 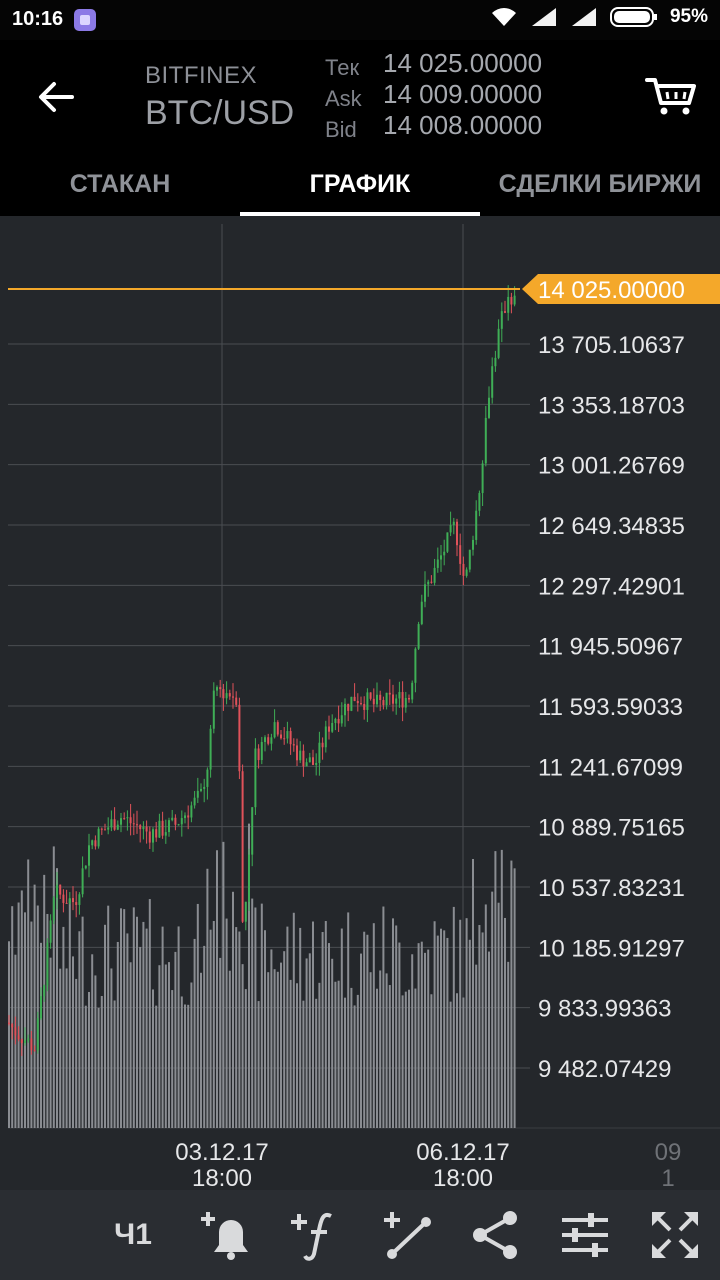 What do you see at coordinates (585, 1235) in the screenshot?
I see `chart-settings-button` at bounding box center [585, 1235].